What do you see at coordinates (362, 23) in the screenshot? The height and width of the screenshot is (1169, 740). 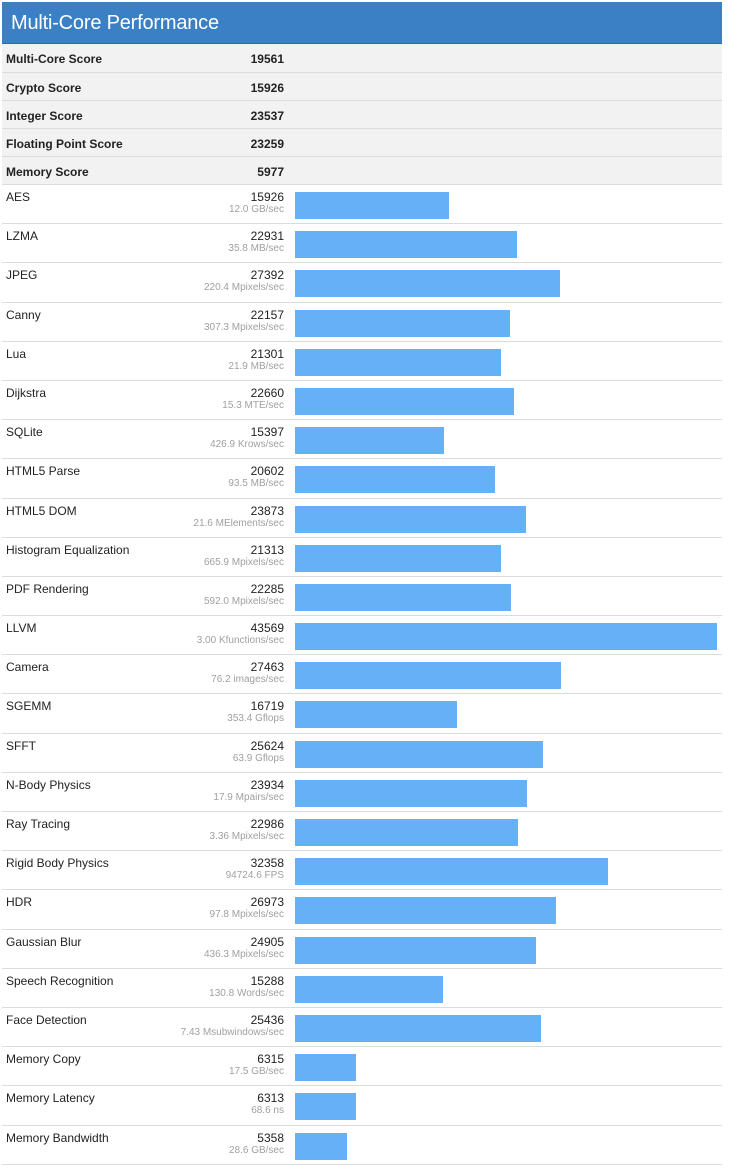 I see `panel-title: Multi-Core Performance` at bounding box center [362, 23].